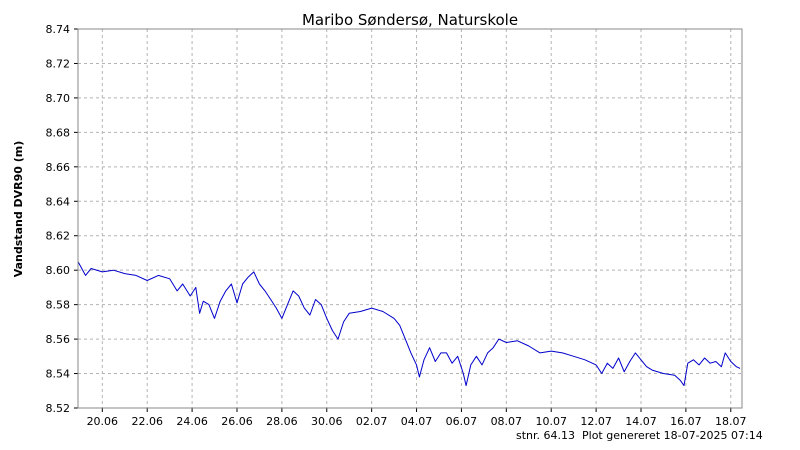  What do you see at coordinates (192, 421) in the screenshot?
I see `x-tick-label: 24.06` at bounding box center [192, 421].